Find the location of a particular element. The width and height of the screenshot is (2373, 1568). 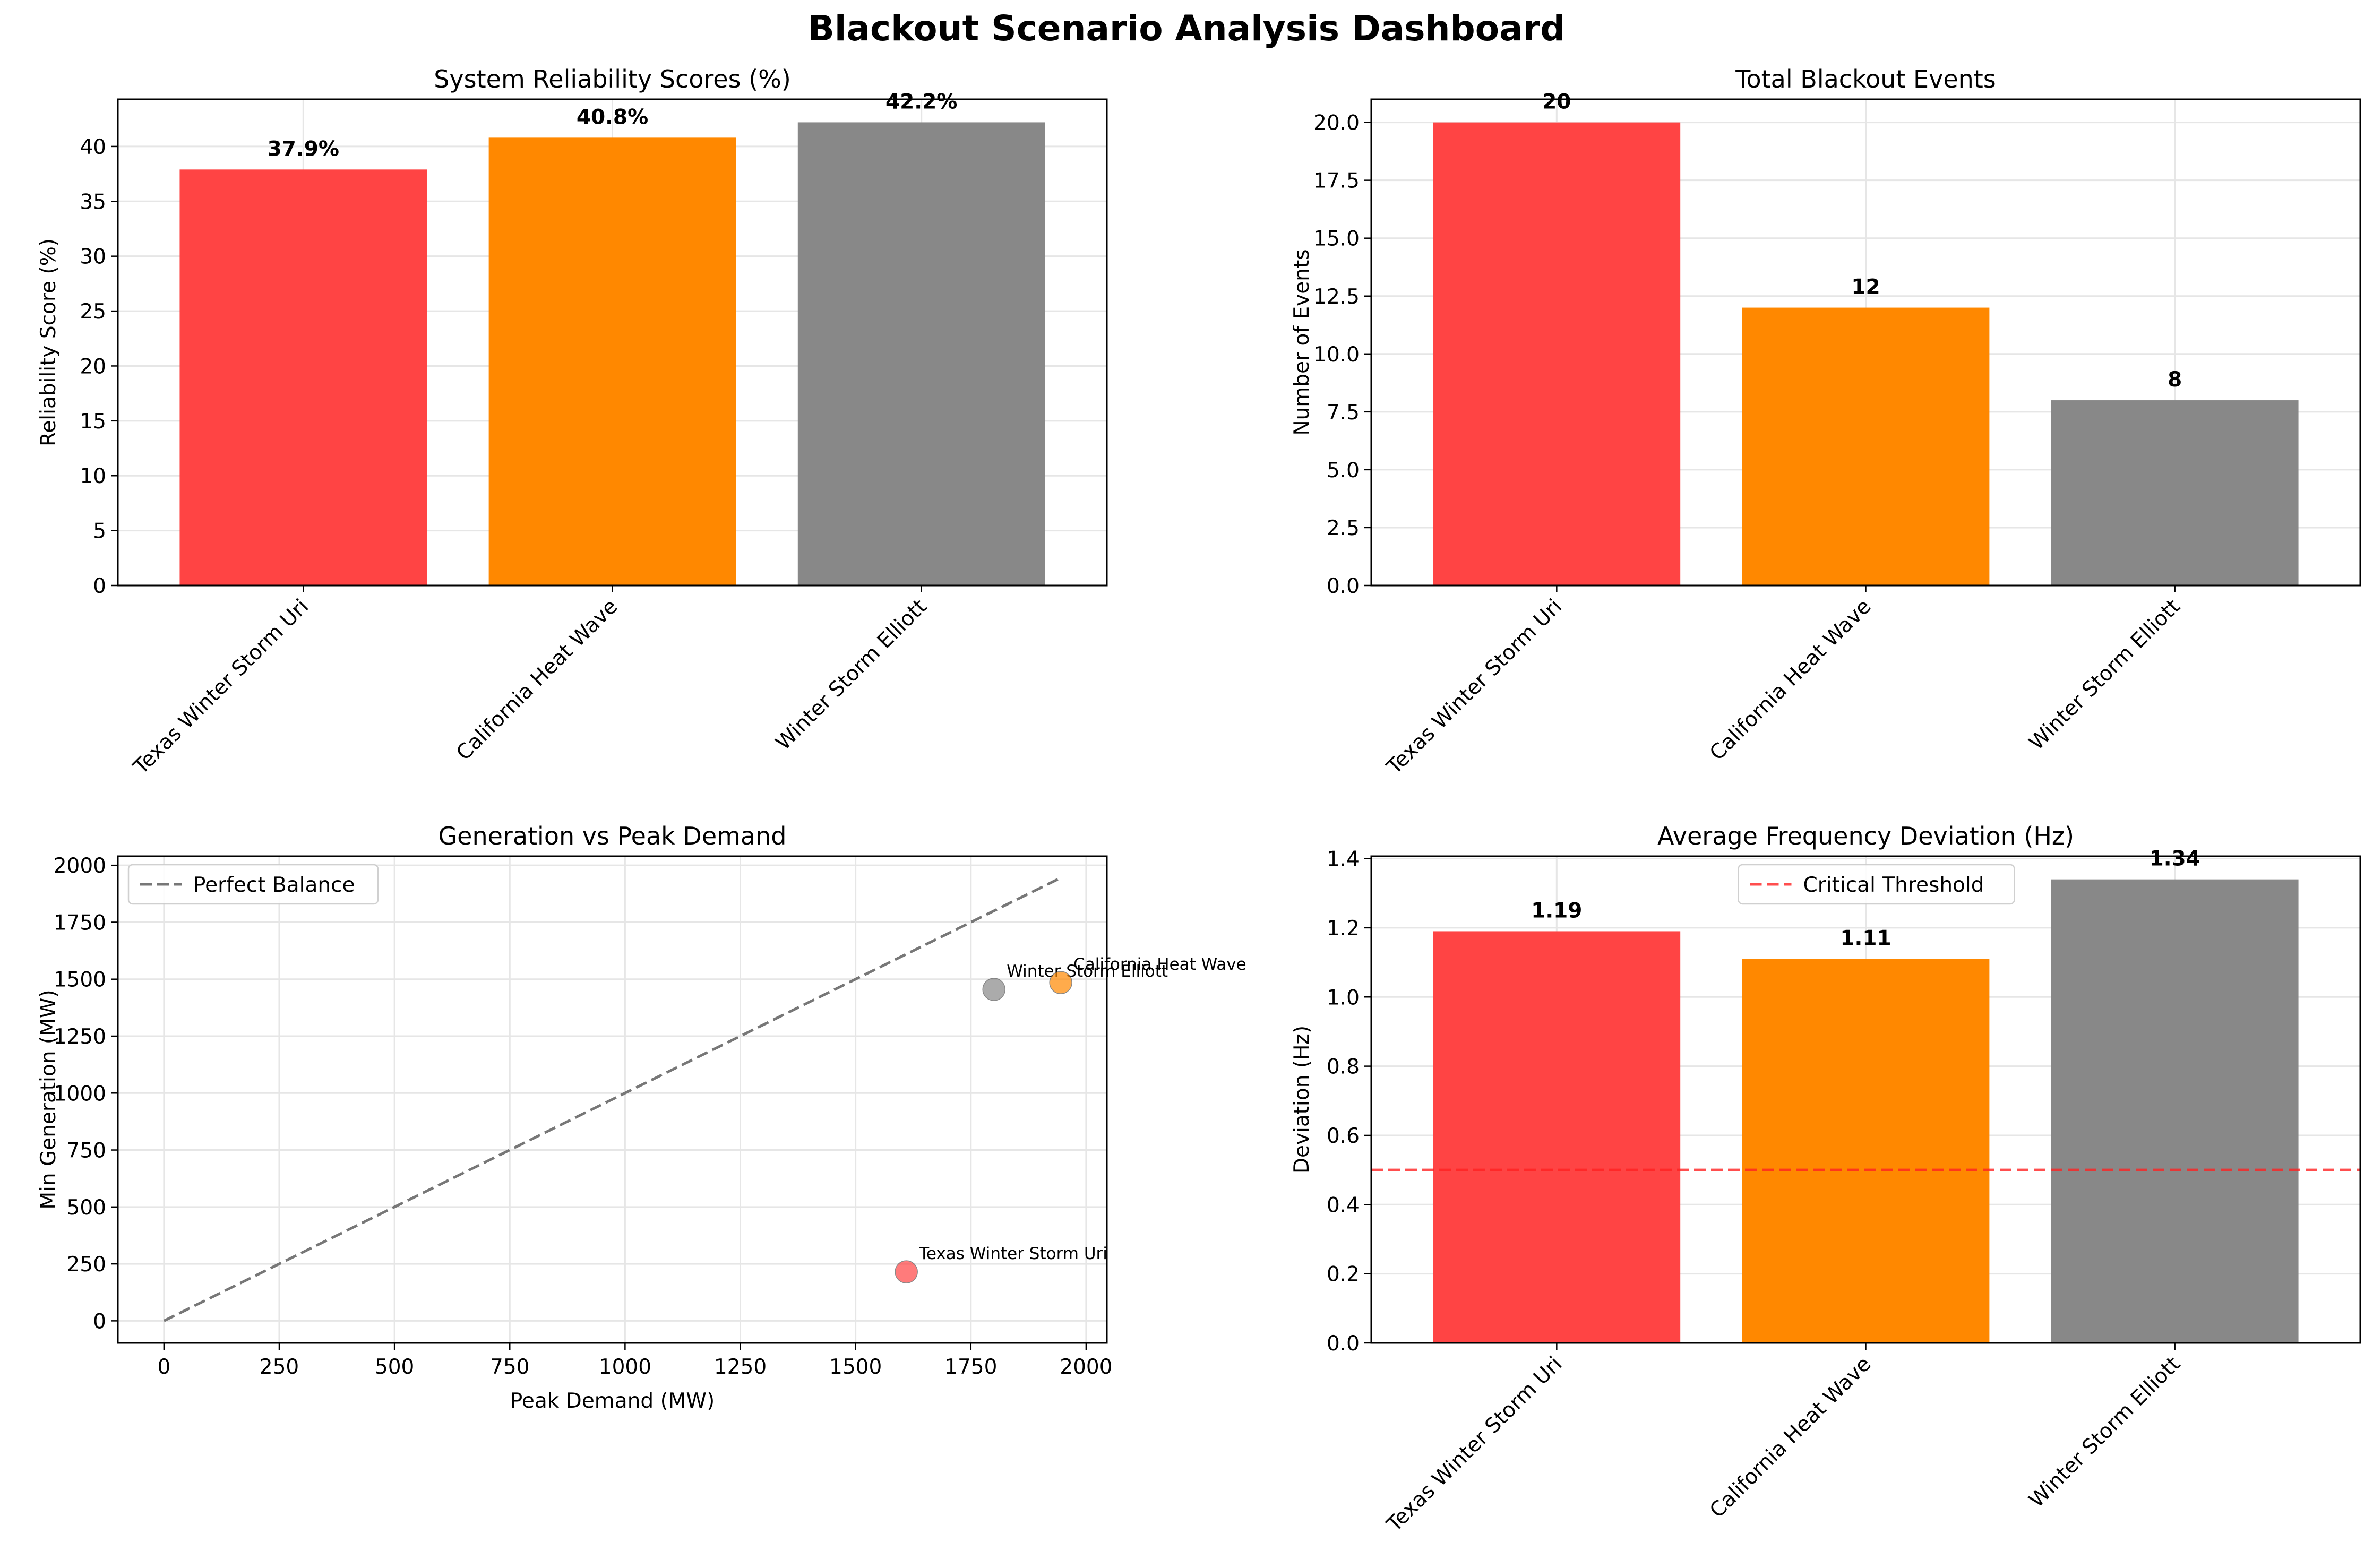

y-tick-label: 40 is located at coordinates (93, 147).